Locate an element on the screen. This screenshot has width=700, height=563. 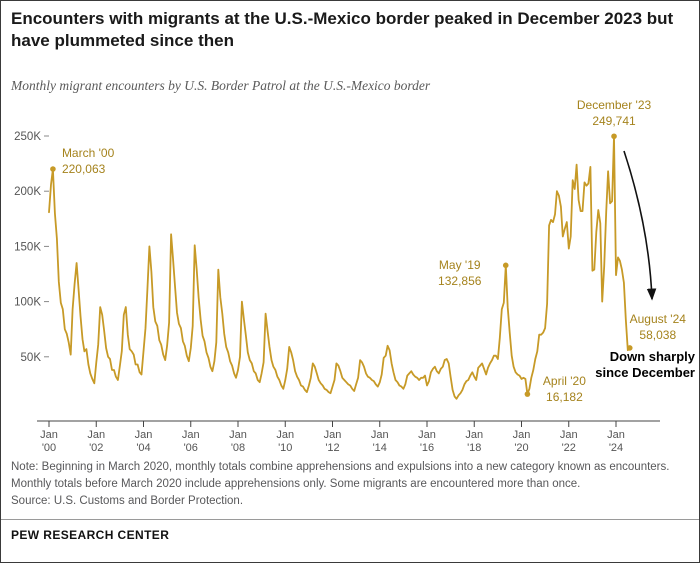
svg-text: '18 is located at coordinates (474, 448).